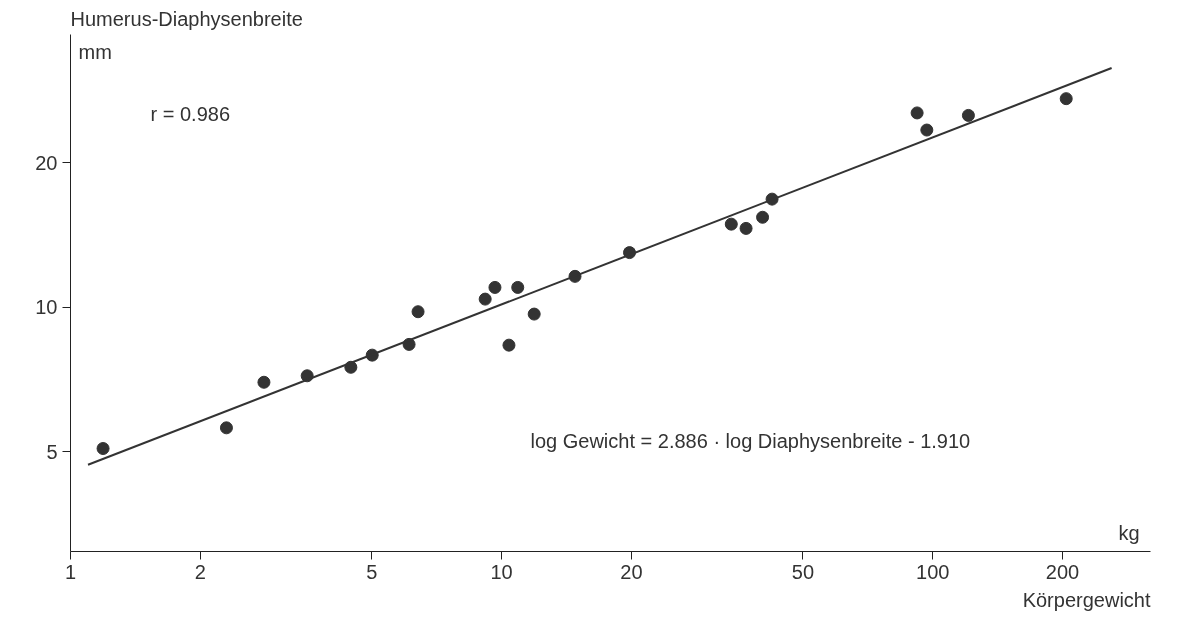 This screenshot has width=1180, height=622. What do you see at coordinates (750, 440) in the screenshot?
I see `annotation: log Gewicht = 2.886 · log Diaphysenbreite - 1.910` at bounding box center [750, 440].